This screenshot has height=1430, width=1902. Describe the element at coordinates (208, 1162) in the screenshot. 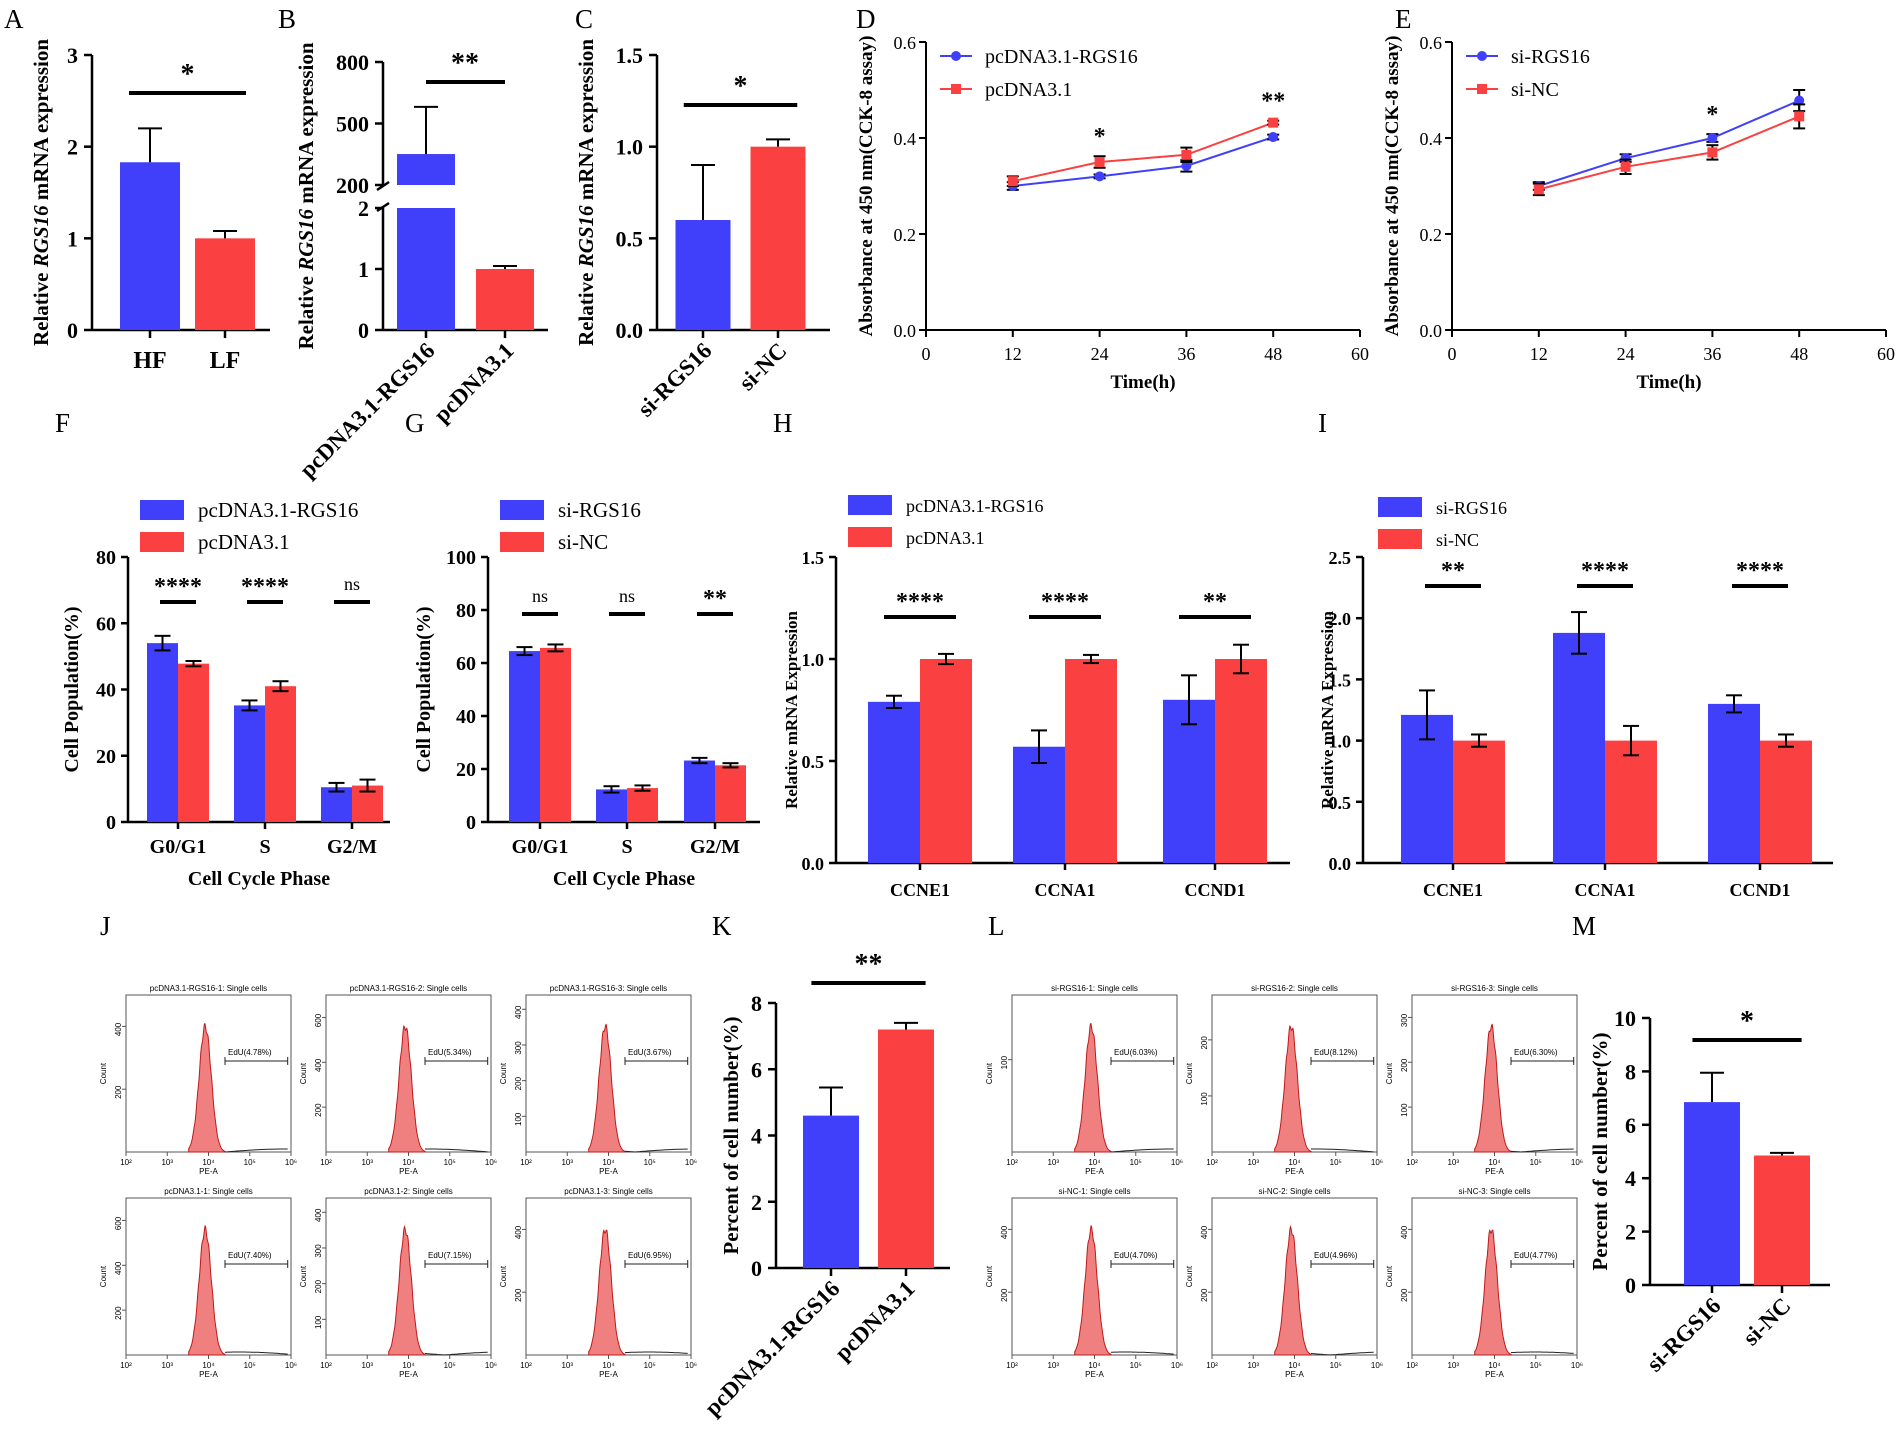

I see `panel-J-flow-plot-1-x-tick-label: 10⁴` at that location.